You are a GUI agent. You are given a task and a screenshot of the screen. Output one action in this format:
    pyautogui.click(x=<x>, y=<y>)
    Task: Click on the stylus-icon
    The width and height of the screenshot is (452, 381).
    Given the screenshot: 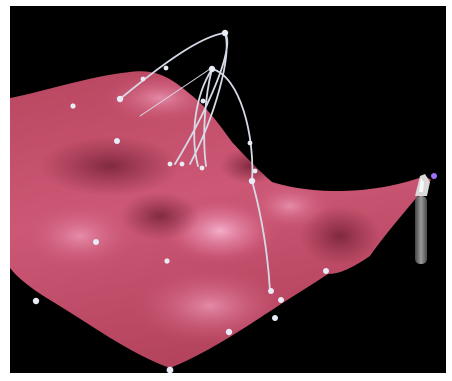 What is the action you would take?
    pyautogui.click(x=426, y=218)
    